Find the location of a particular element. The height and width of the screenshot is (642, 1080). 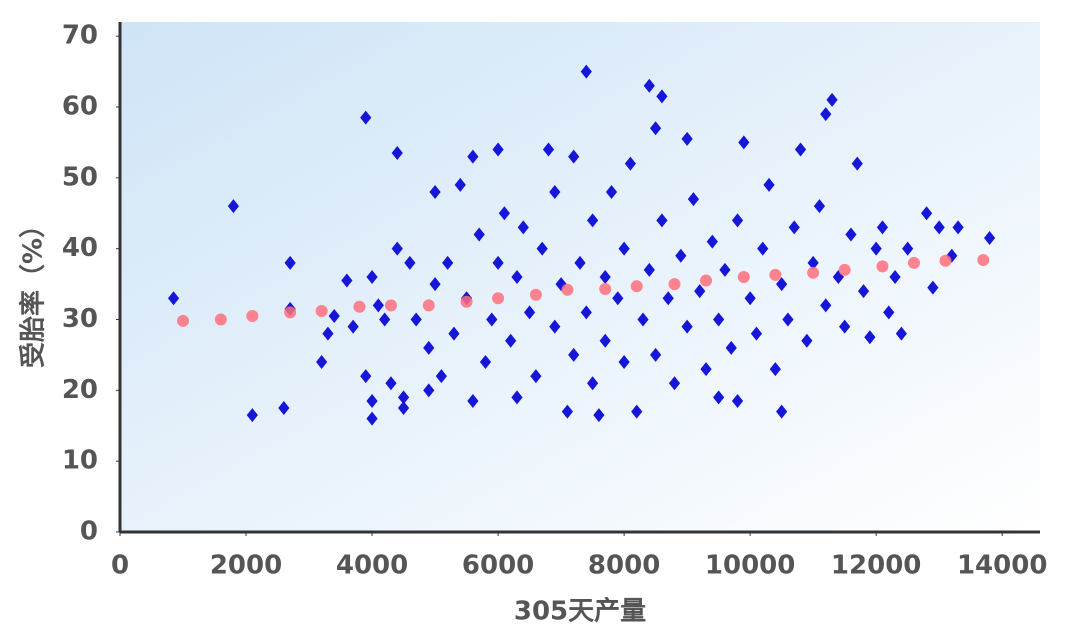

x-tick-label: 12000 is located at coordinates (876, 566).